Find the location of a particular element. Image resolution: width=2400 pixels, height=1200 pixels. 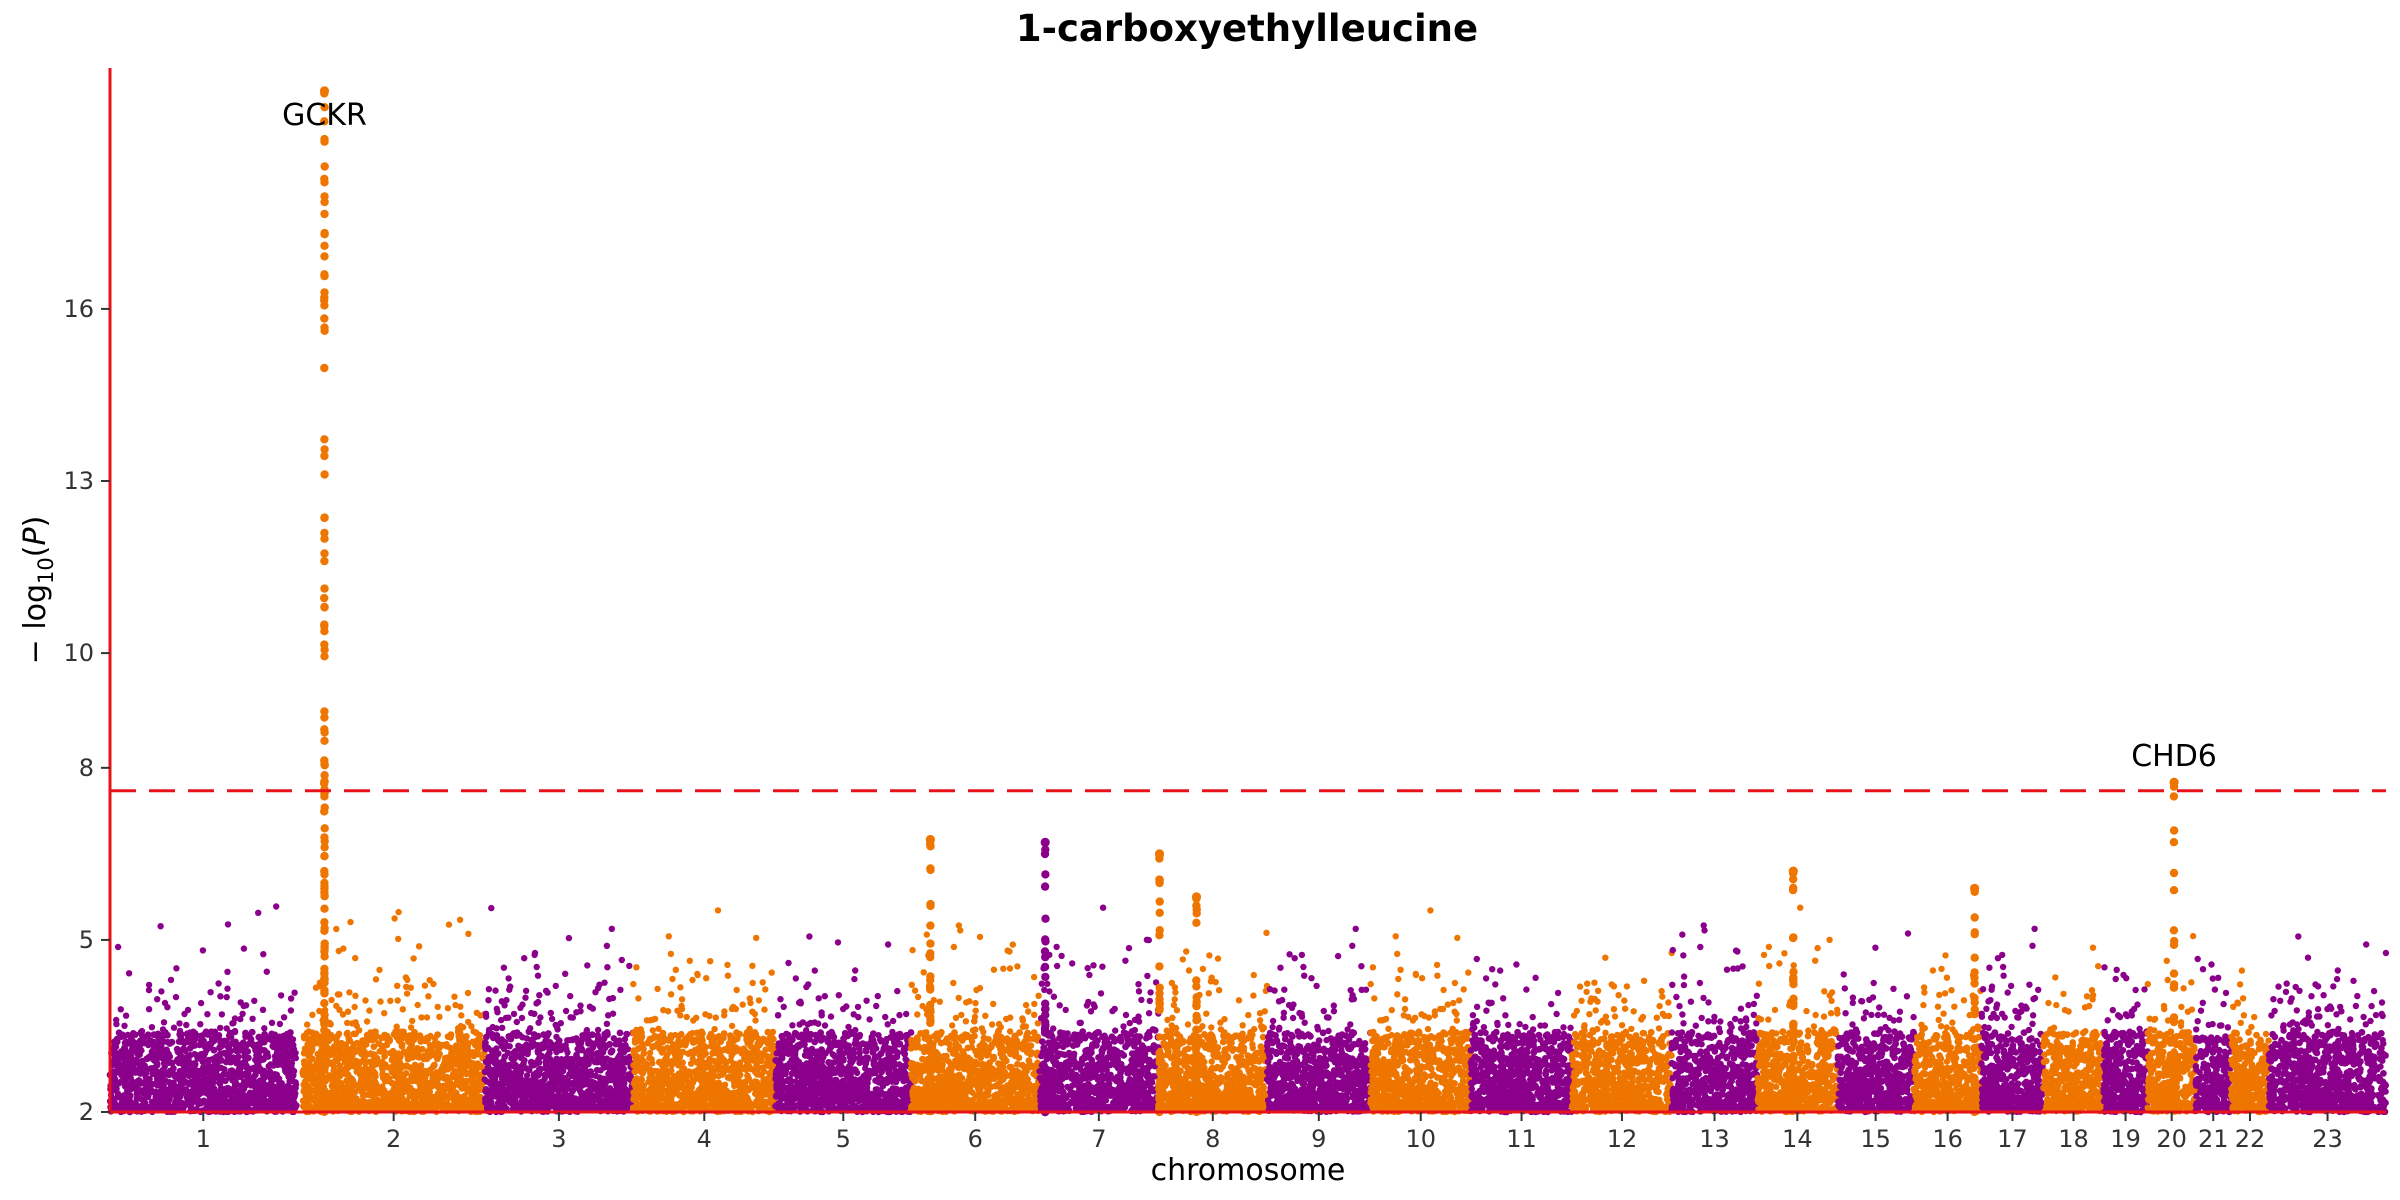

snp-point-1939 is located at coordinates (350, 922).